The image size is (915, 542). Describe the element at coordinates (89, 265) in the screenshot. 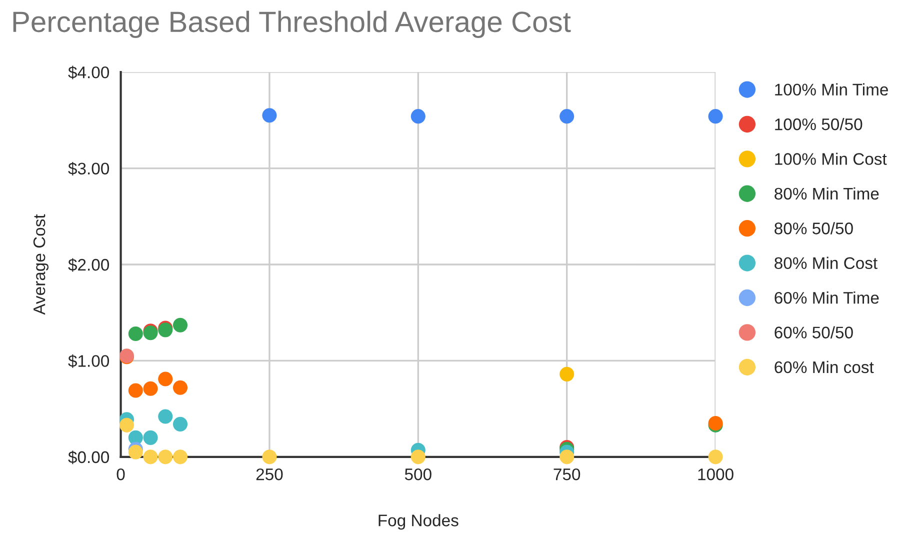

I see `y-tick-label: $2.00` at that location.